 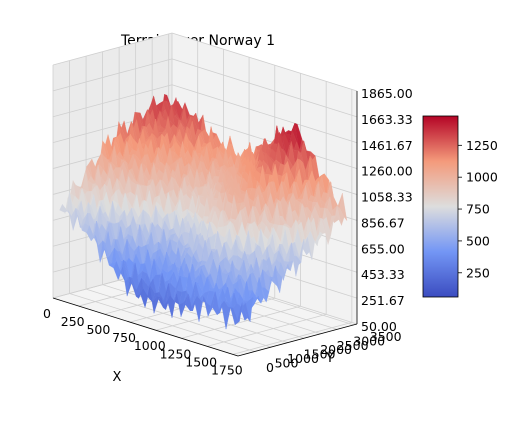 What do you see at coordinates (150, 345) in the screenshot?
I see `x-tick-label: 1000` at bounding box center [150, 345].